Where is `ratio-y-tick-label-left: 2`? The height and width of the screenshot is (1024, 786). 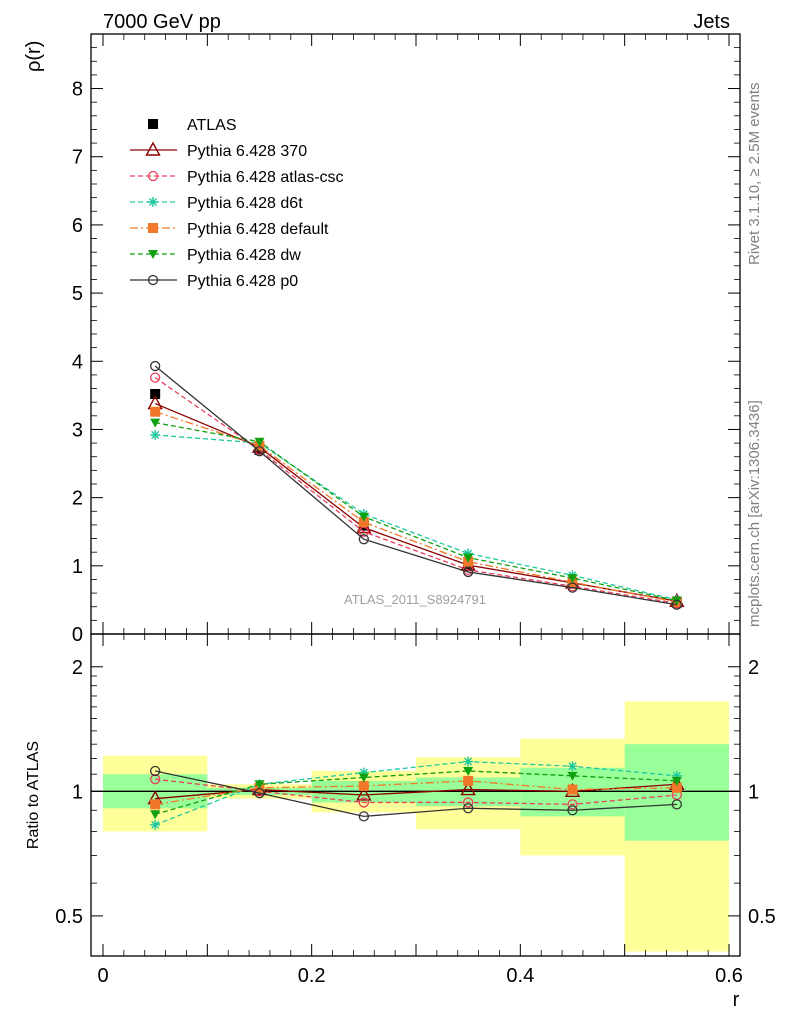 ratio-y-tick-label-left: 2 is located at coordinates (77, 668).